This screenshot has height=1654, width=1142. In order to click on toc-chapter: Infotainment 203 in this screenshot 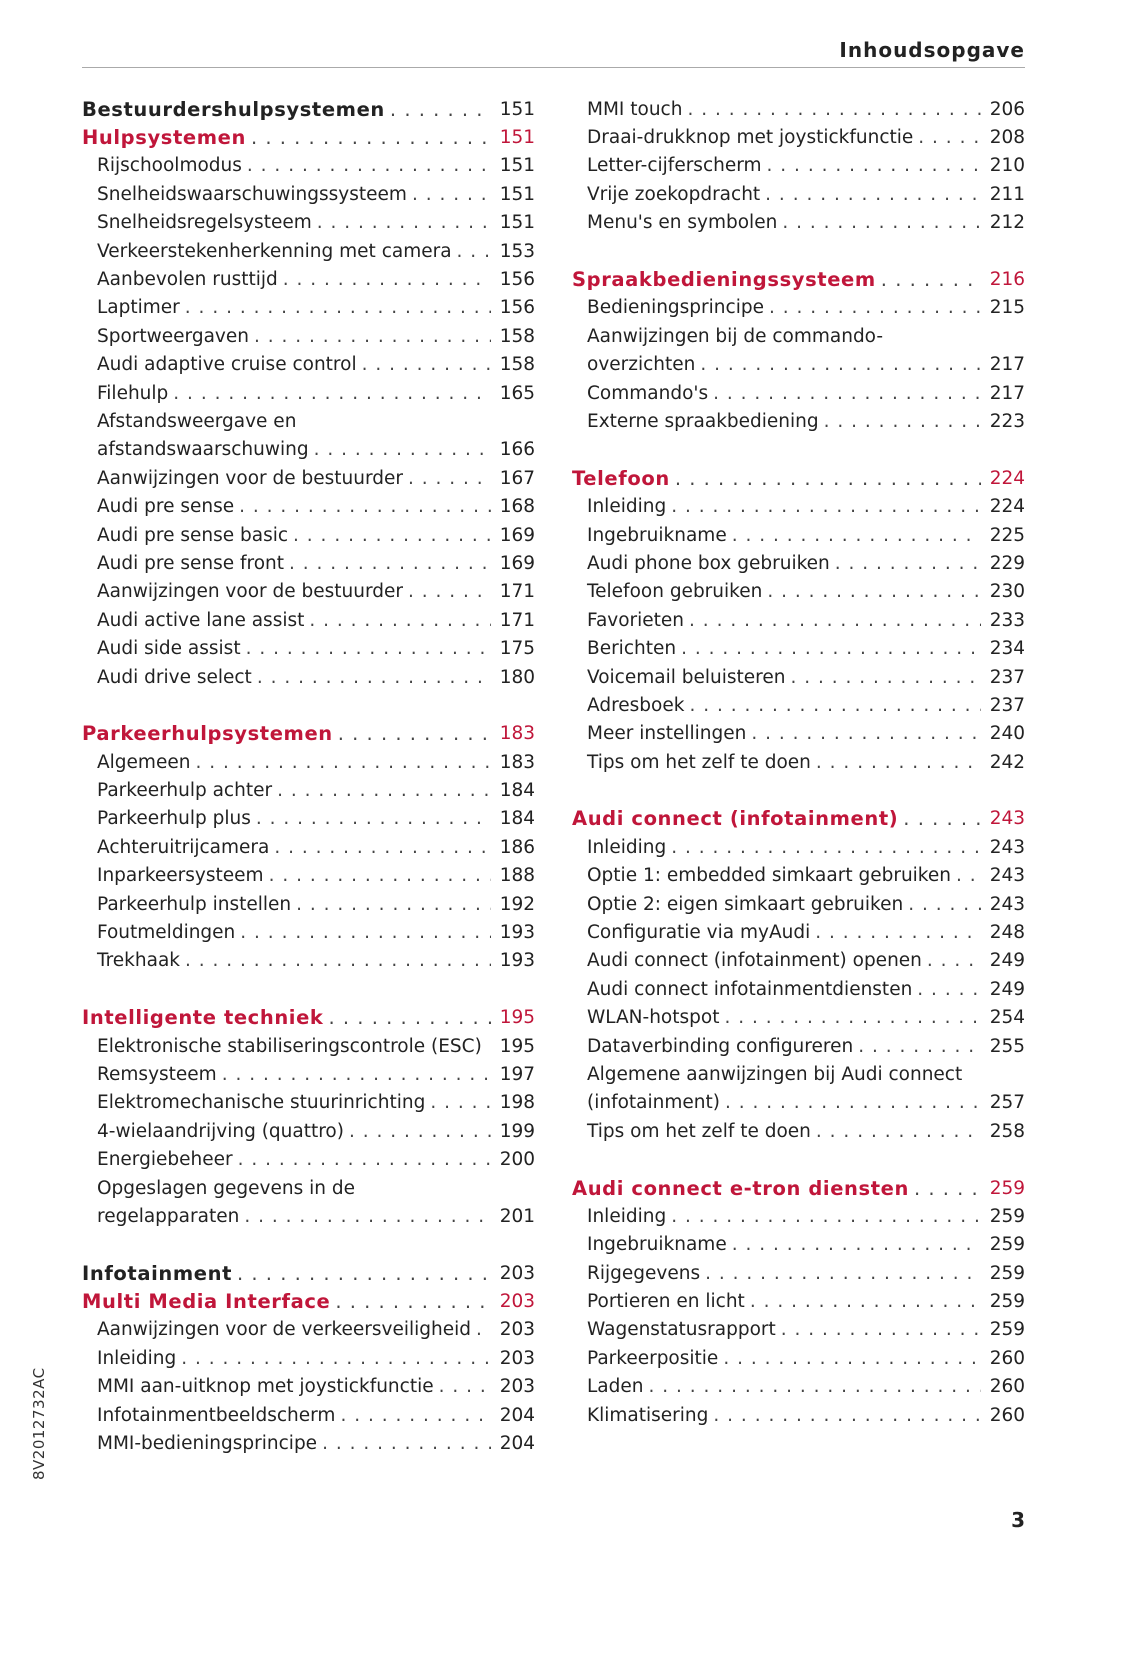, I will do `click(308, 1273)`.